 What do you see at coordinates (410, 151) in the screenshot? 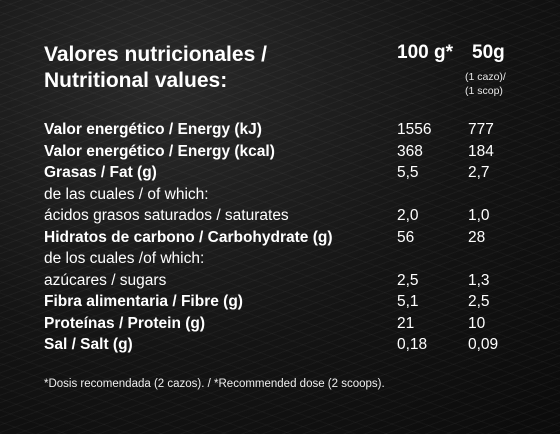
I see `value-per-100g: 368` at bounding box center [410, 151].